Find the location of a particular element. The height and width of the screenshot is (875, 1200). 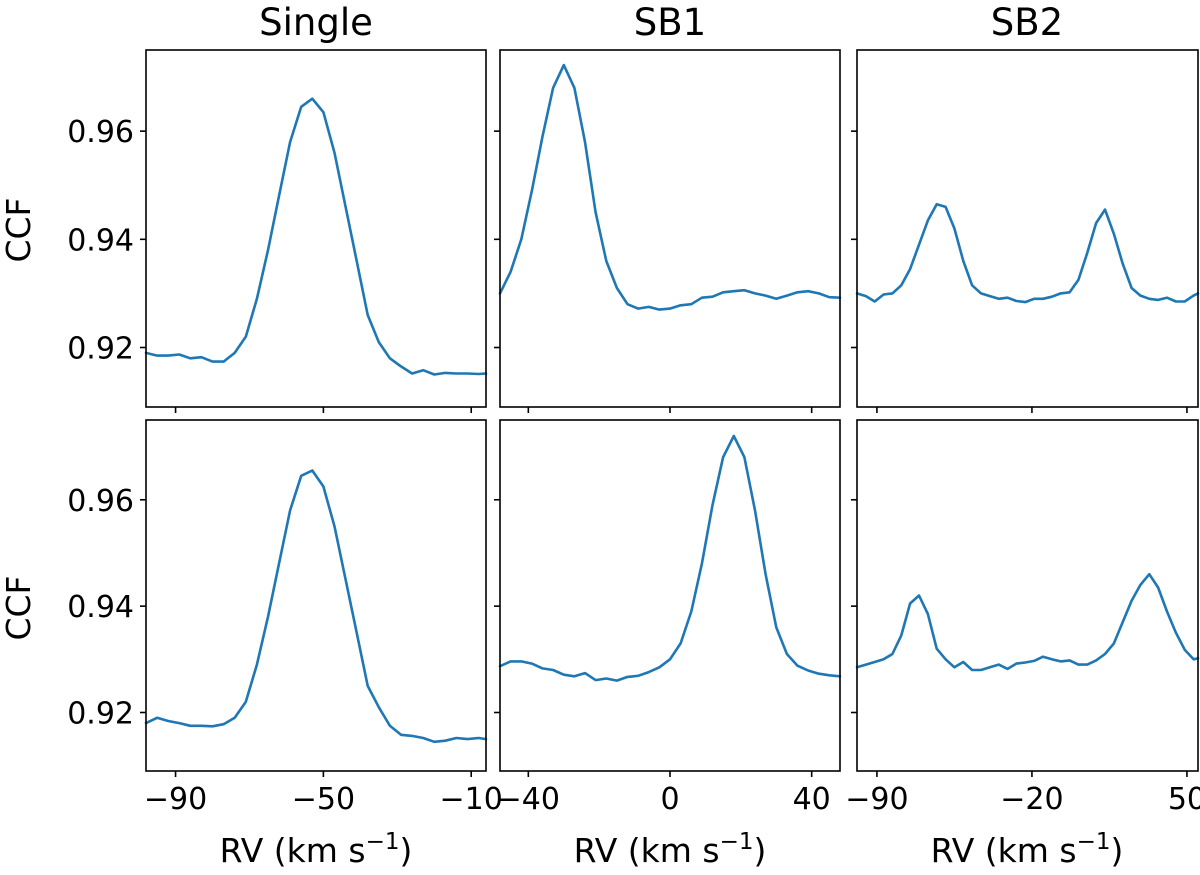

xtick-label-r1c0-1: −50 is located at coordinates (323, 799).